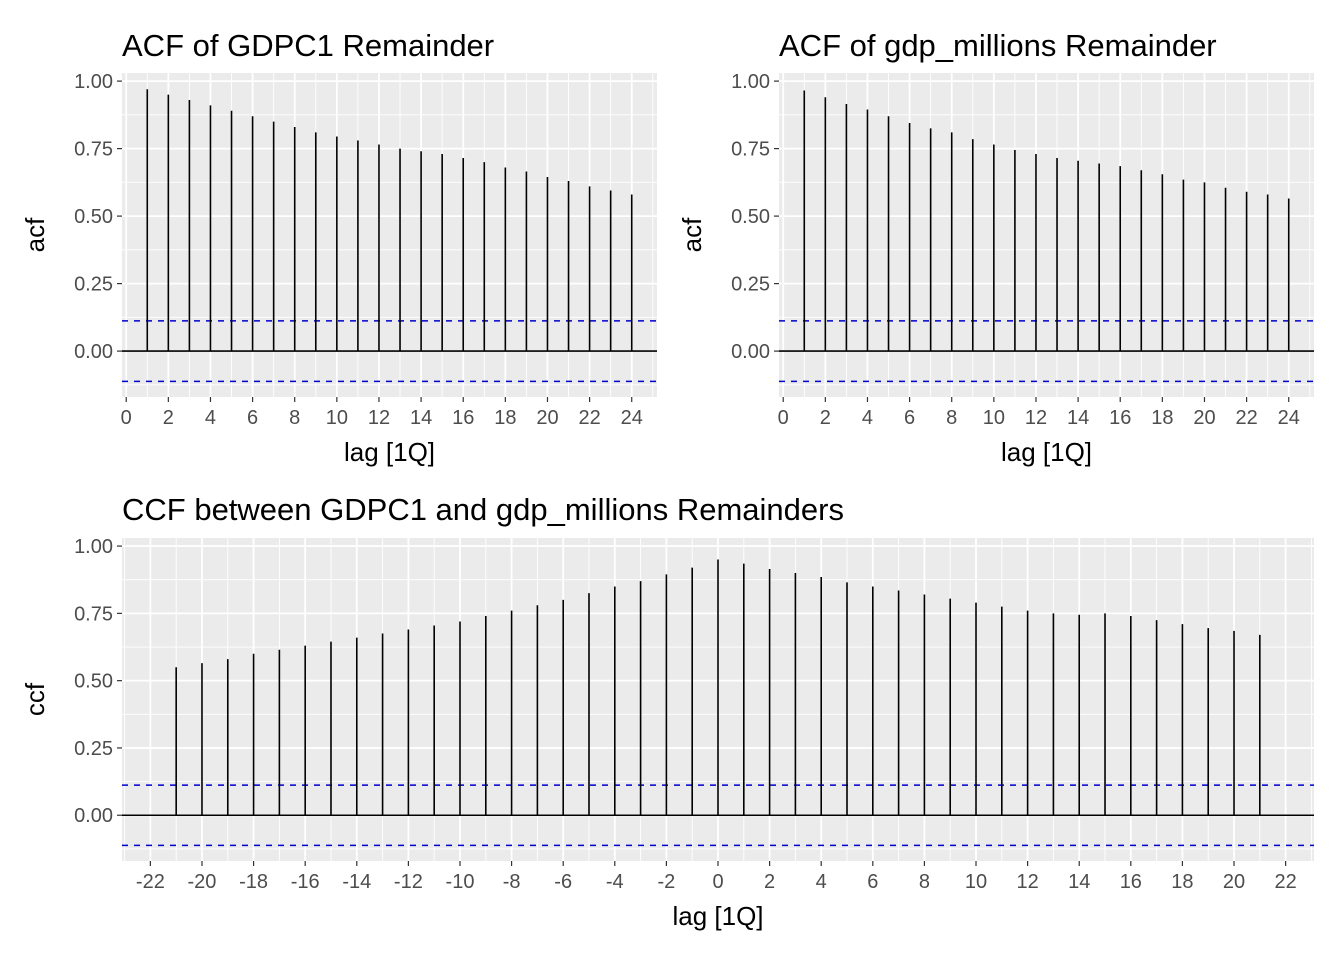  I want to click on x-tick-label: -2, so click(666, 882).